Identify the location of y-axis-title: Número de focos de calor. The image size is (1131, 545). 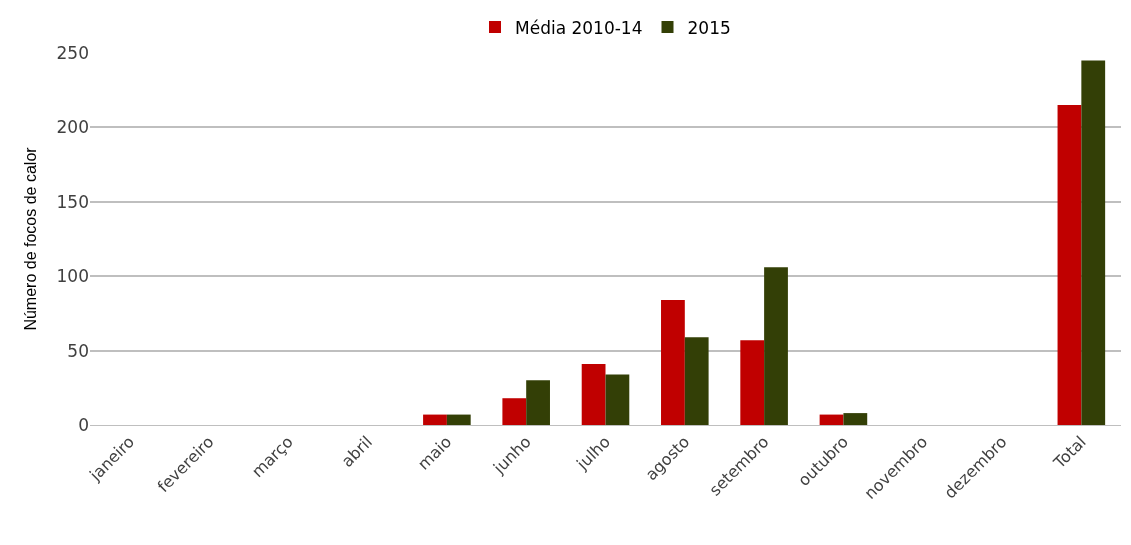
(31, 238).